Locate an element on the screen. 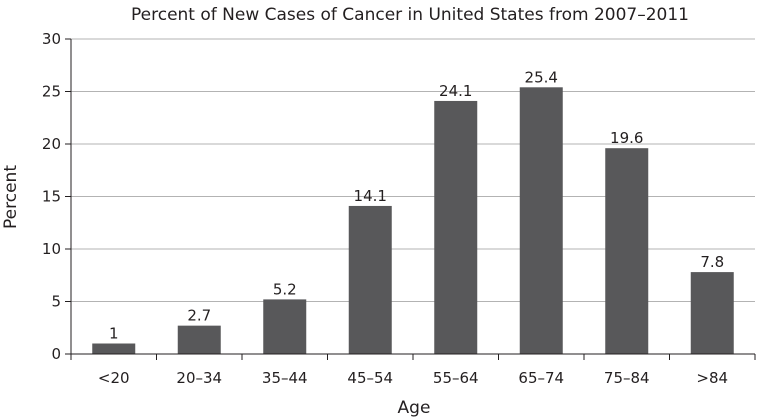 The width and height of the screenshot is (757, 420). x-tick-label: 75–84 is located at coordinates (627, 378).